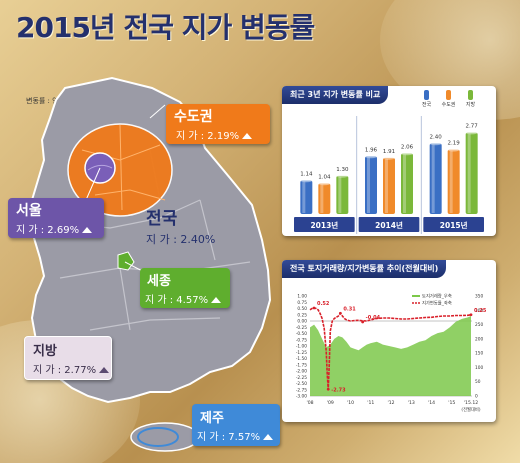 The width and height of the screenshot is (520, 463). I want to click on x-tick: '15.12, so click(471, 403).